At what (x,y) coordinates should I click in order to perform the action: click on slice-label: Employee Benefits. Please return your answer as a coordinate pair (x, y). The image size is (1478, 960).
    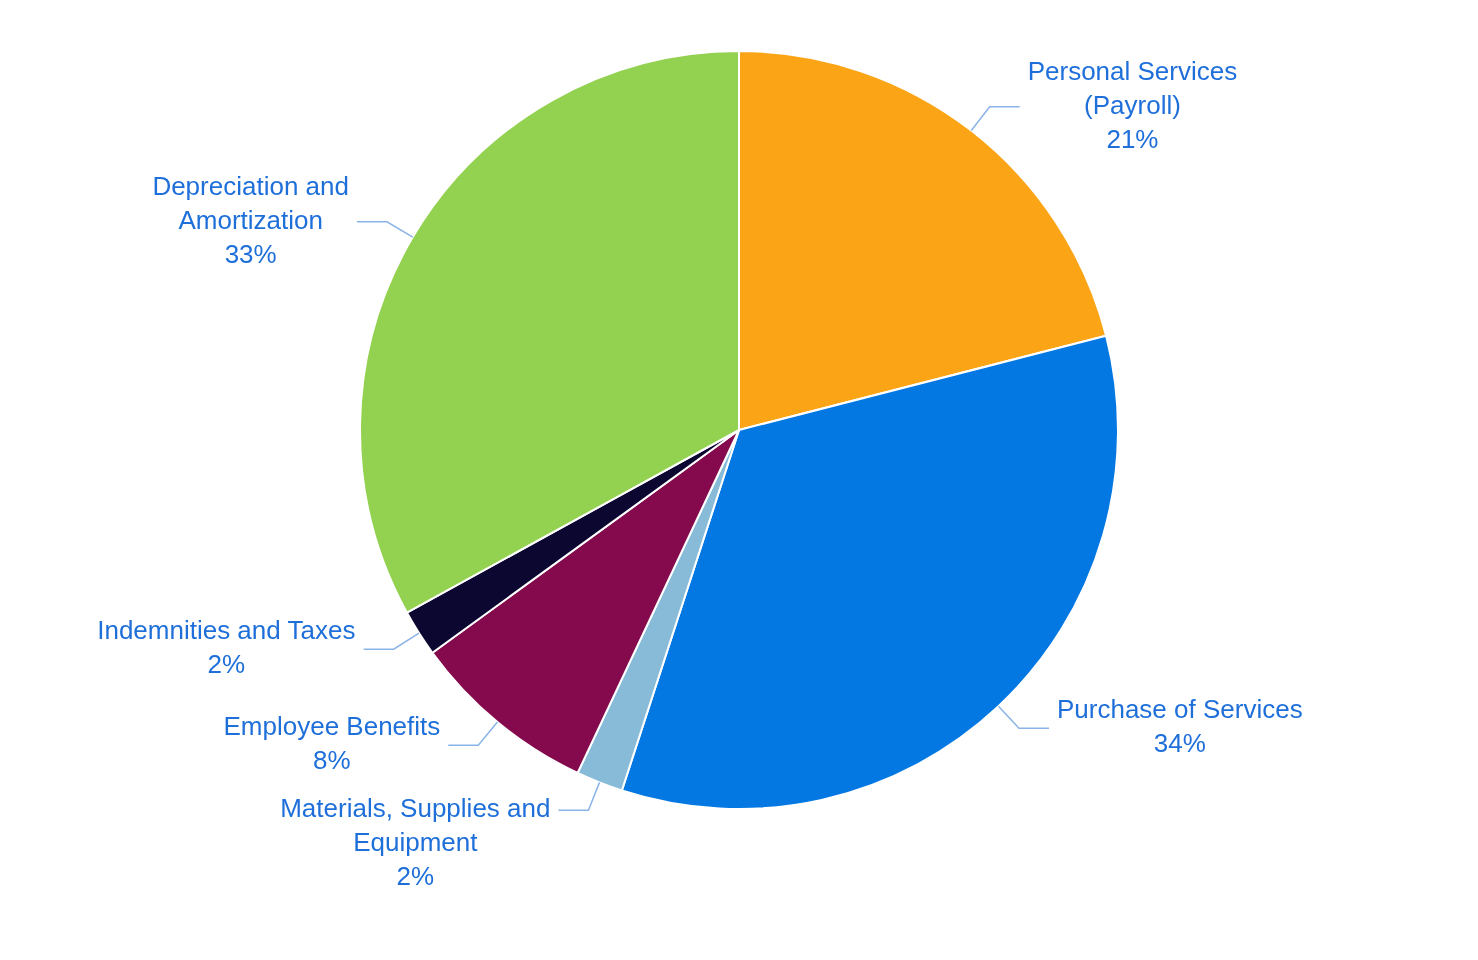
    Looking at the image, I should click on (332, 726).